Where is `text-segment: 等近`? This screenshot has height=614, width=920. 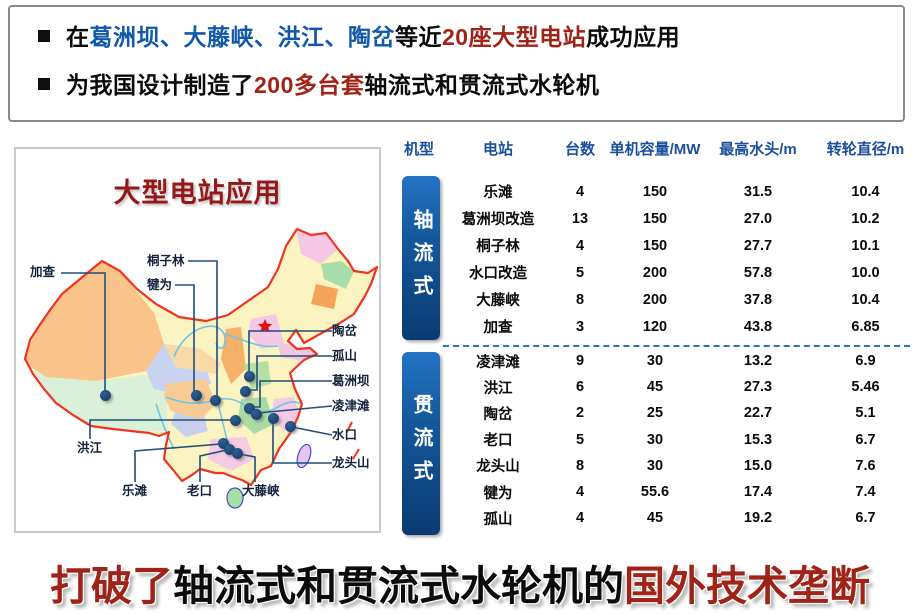
text-segment: 等近 is located at coordinates (418, 37).